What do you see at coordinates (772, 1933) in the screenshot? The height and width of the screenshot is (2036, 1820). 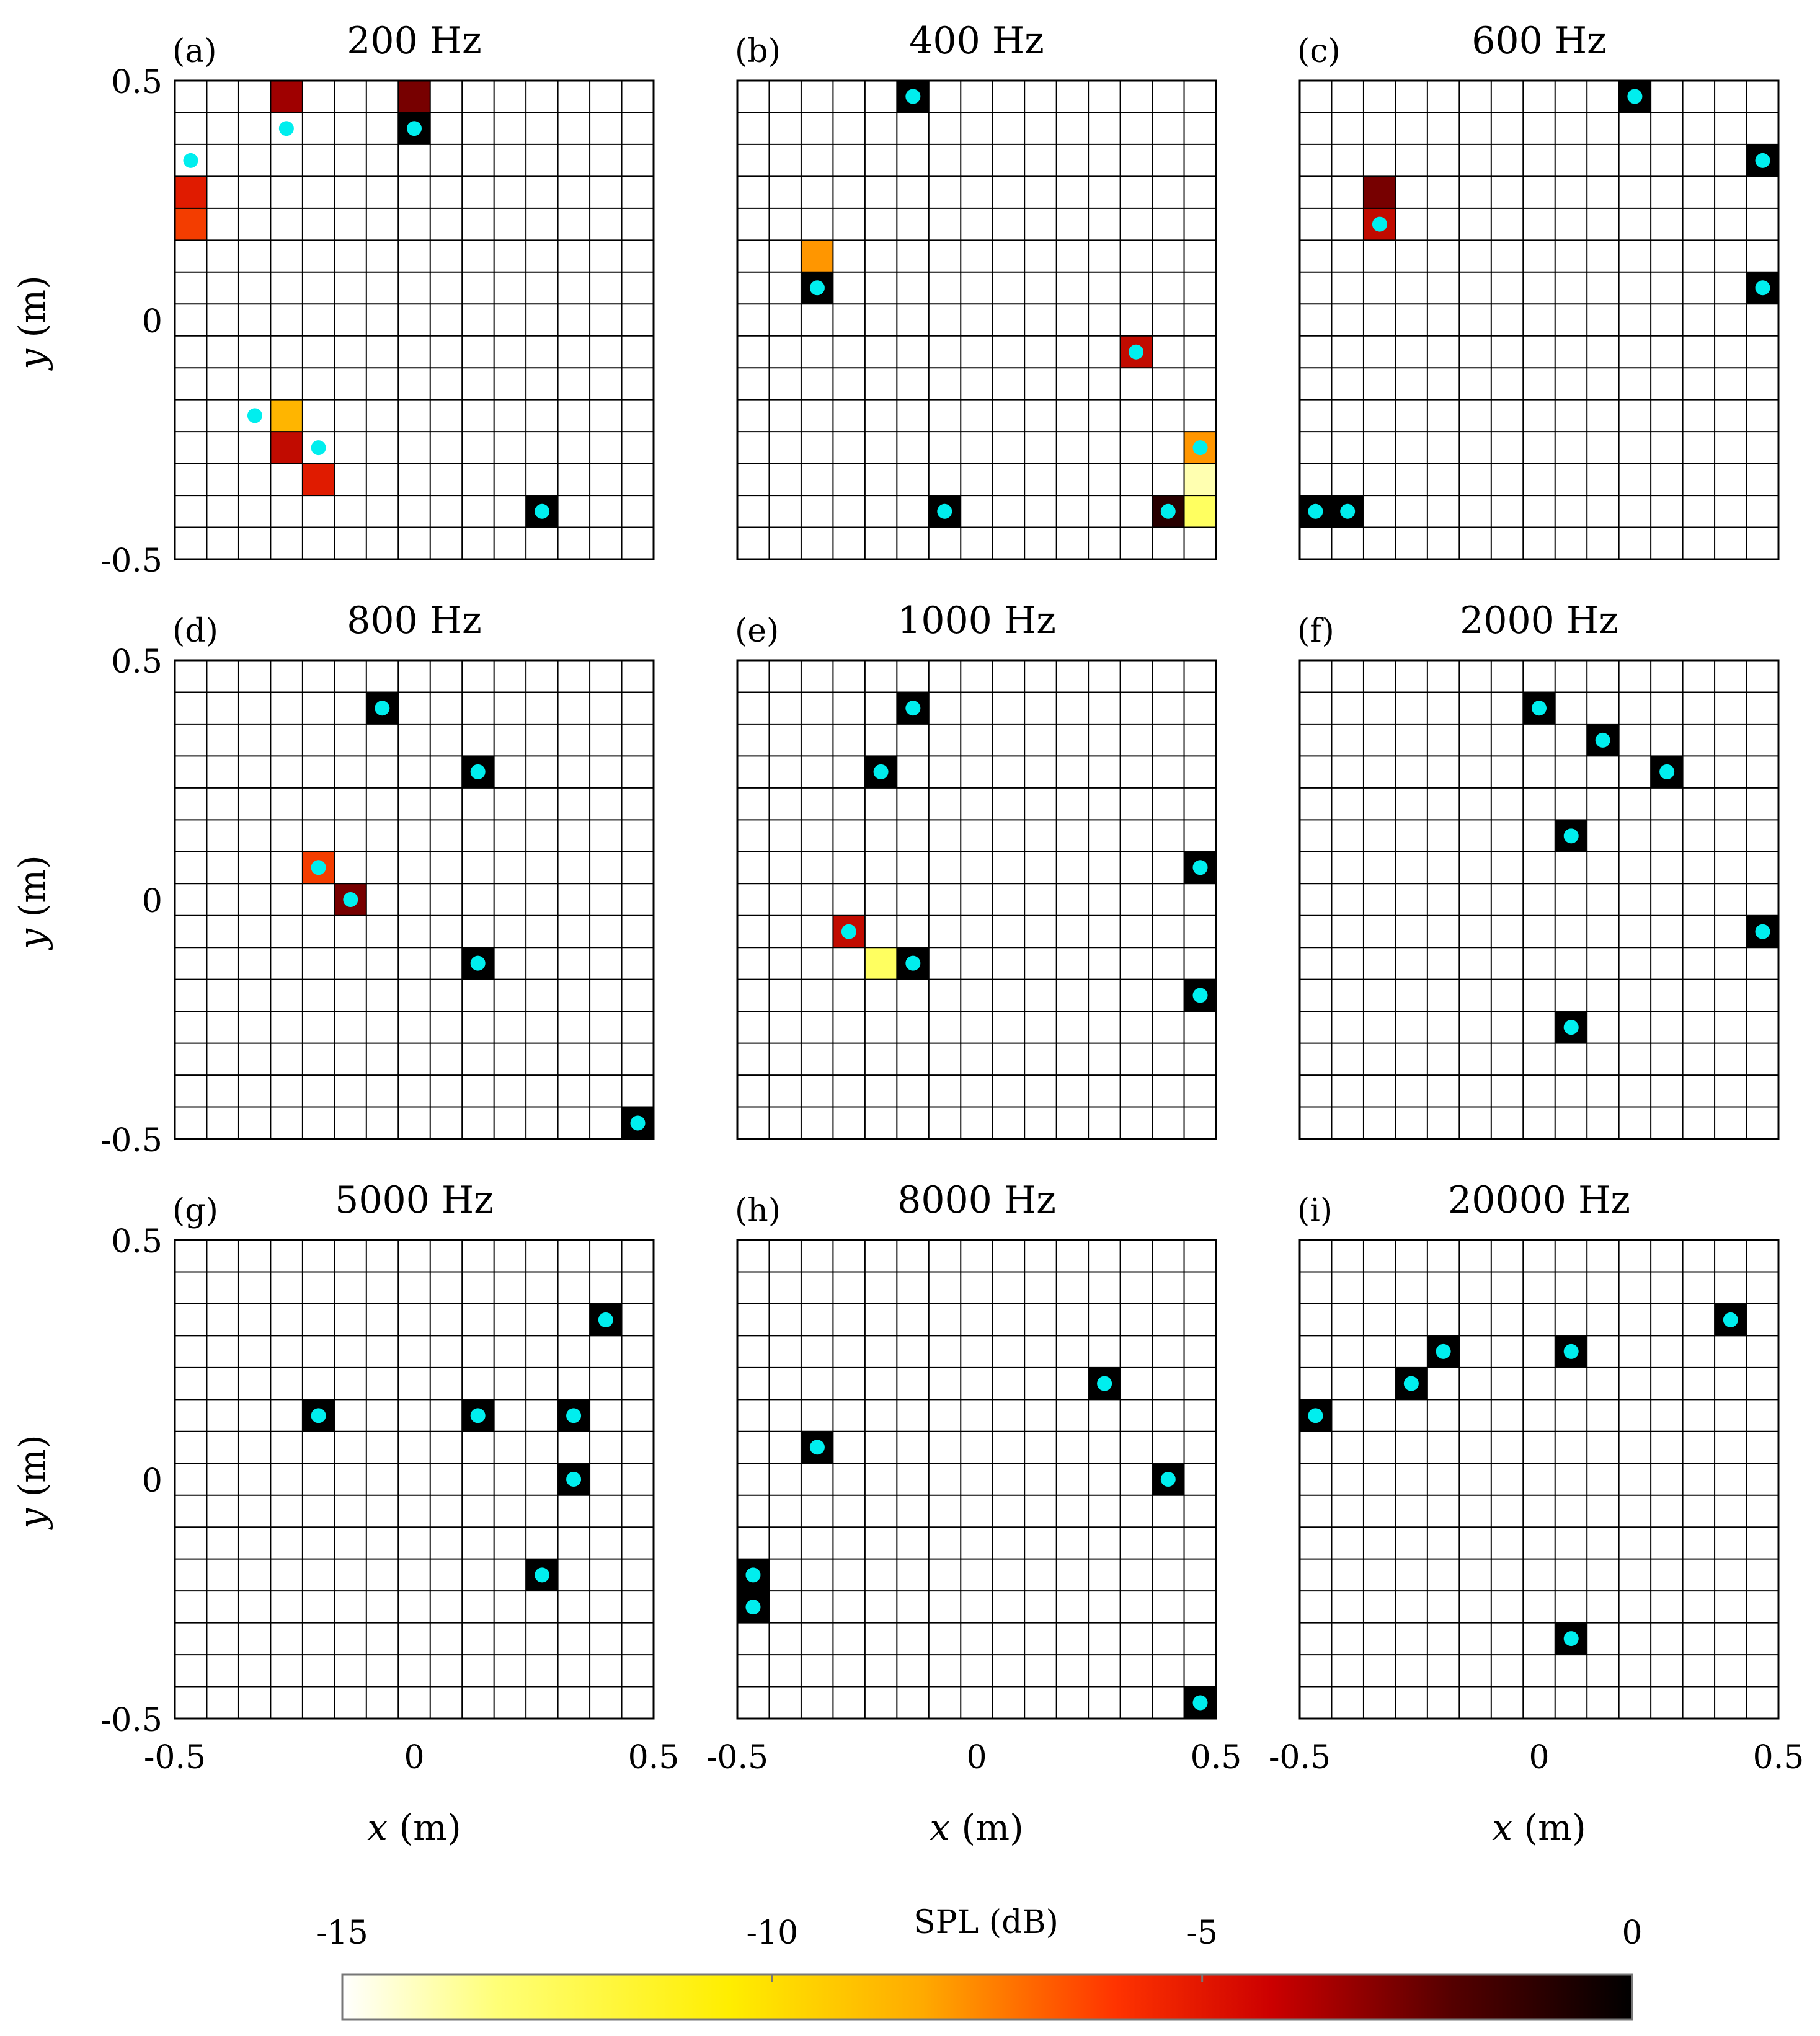 I see `colorbar-tick-label: -10` at bounding box center [772, 1933].